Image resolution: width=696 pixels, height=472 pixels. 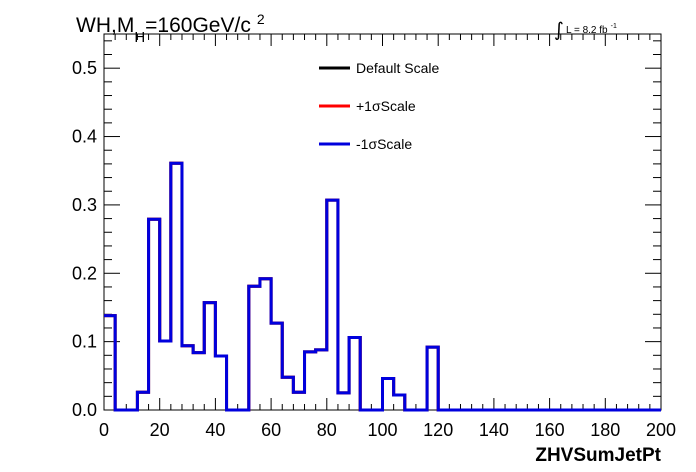 I want to click on x-tick-label: 40, so click(x=215, y=430).